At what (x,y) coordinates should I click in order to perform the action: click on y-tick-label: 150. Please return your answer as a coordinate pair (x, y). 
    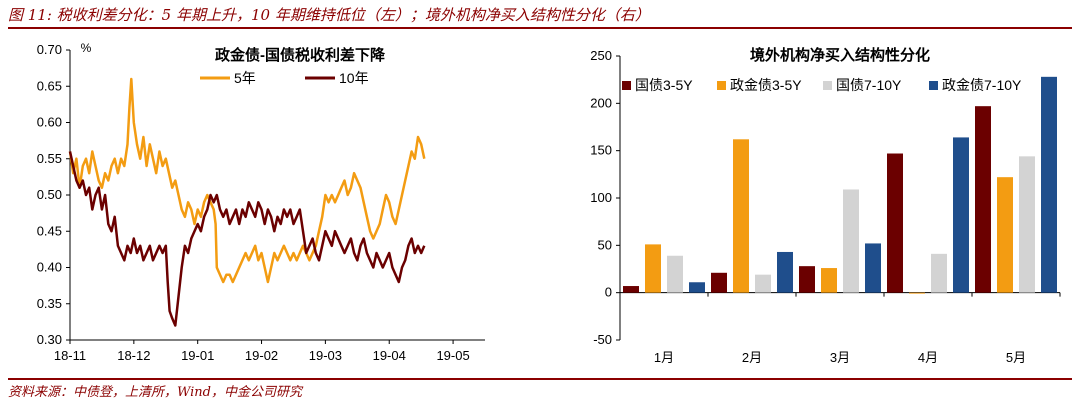
    Looking at the image, I should click on (601, 150).